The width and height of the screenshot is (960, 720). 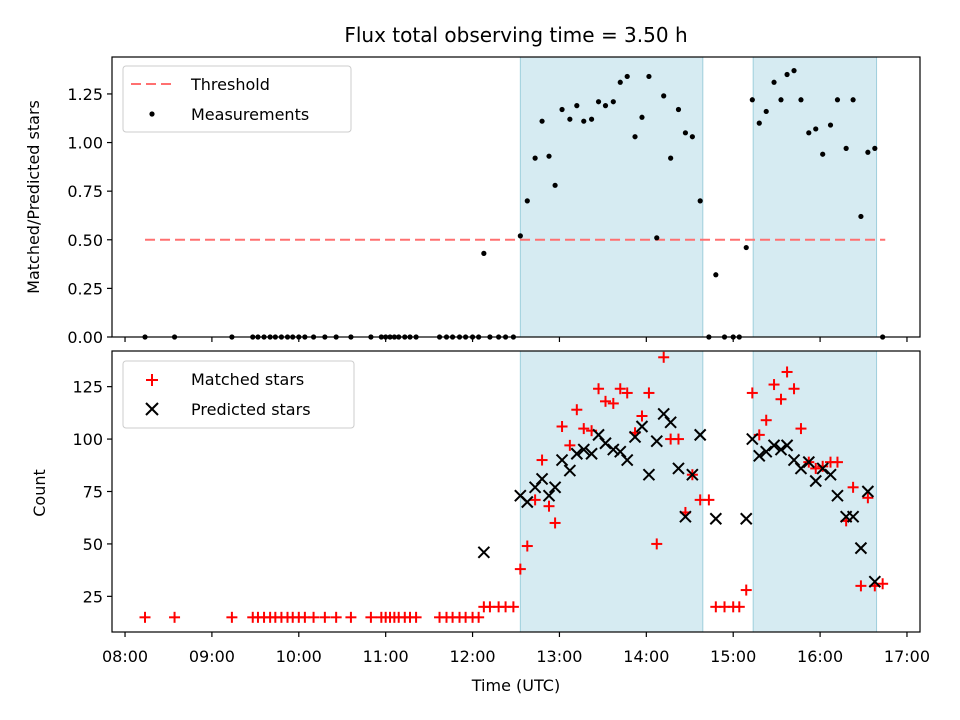 I want to click on x-tick-label: 11:00, so click(x=386, y=656).